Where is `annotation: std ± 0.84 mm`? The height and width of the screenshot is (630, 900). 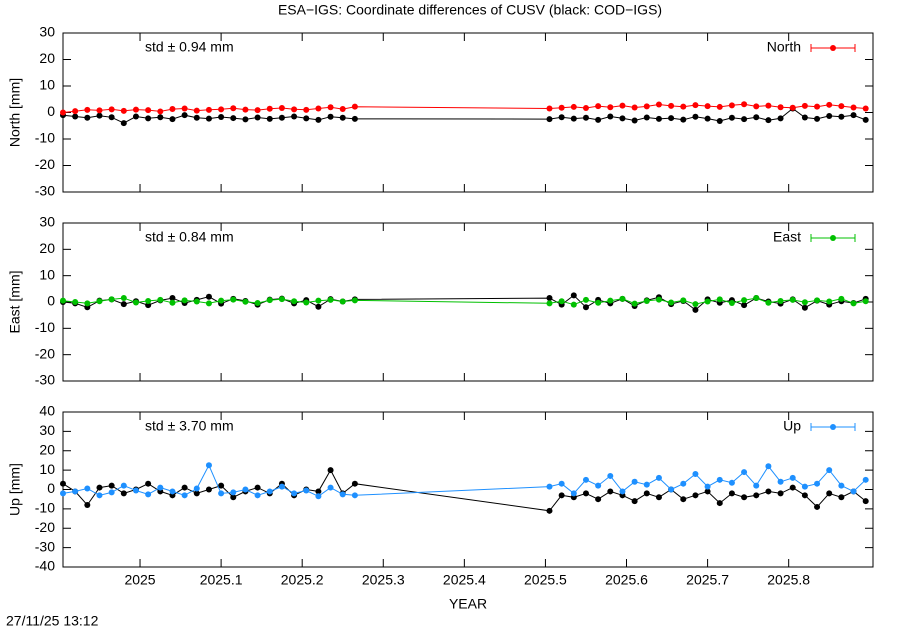 annotation: std ± 0.84 mm is located at coordinates (189, 237).